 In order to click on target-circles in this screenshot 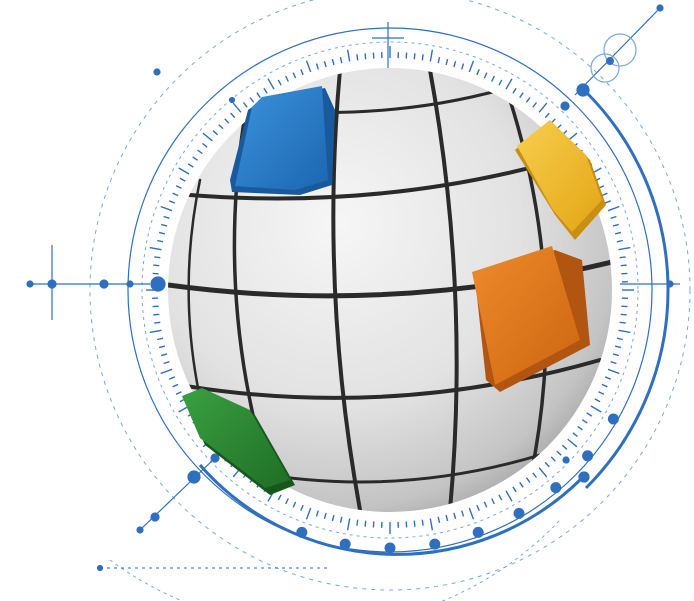, I will do `click(613, 58)`.